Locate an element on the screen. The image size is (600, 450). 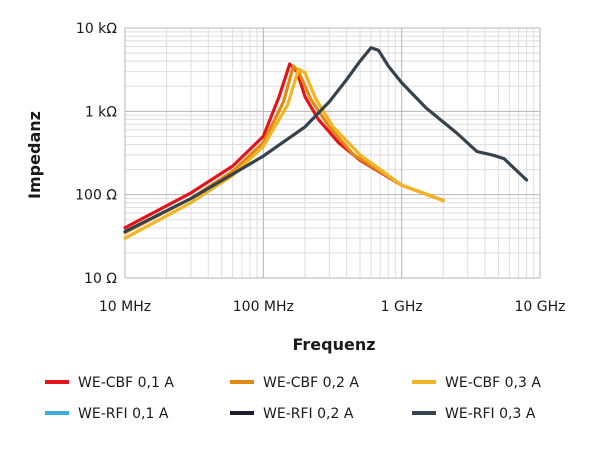
legend-label: WE-CBF 0,2 A is located at coordinates (311, 383).